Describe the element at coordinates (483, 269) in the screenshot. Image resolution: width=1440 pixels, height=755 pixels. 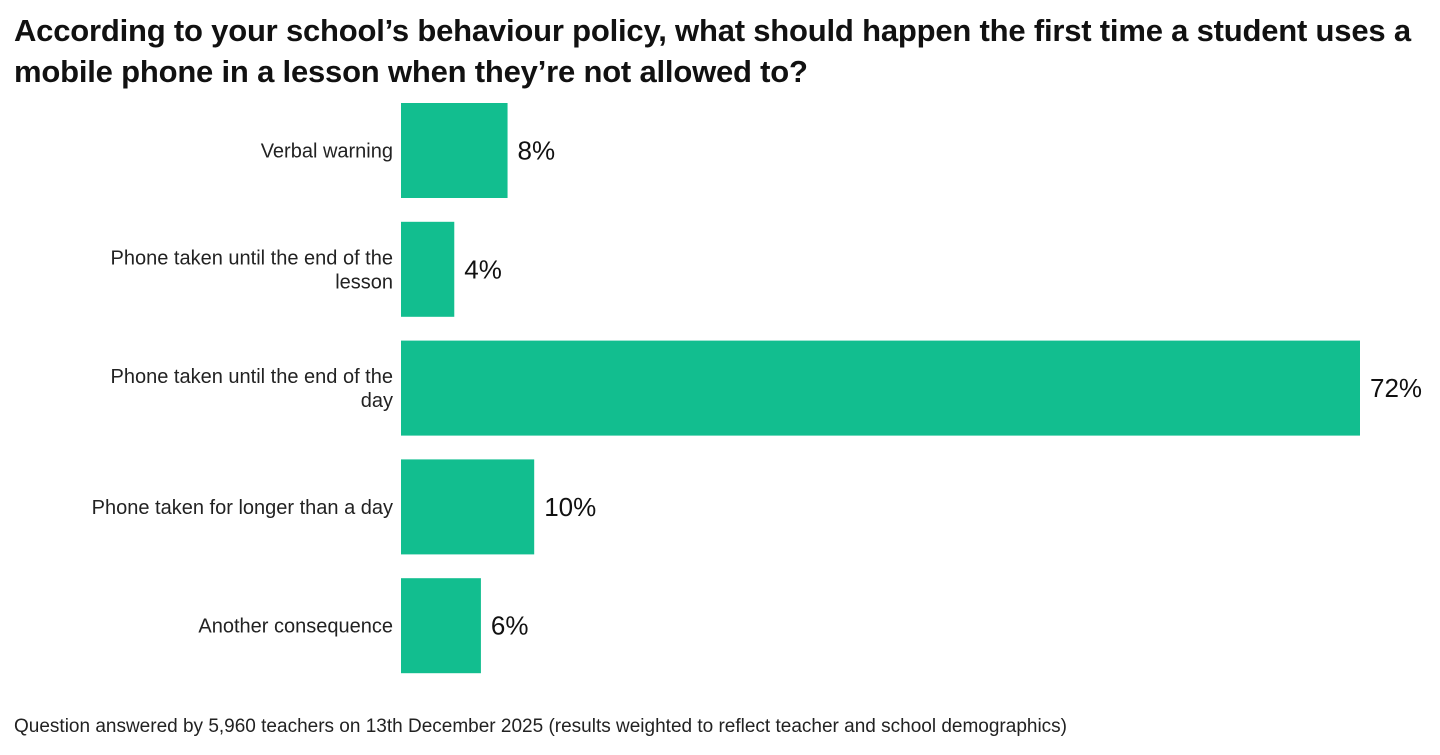
I see `data-label: 4%` at that location.